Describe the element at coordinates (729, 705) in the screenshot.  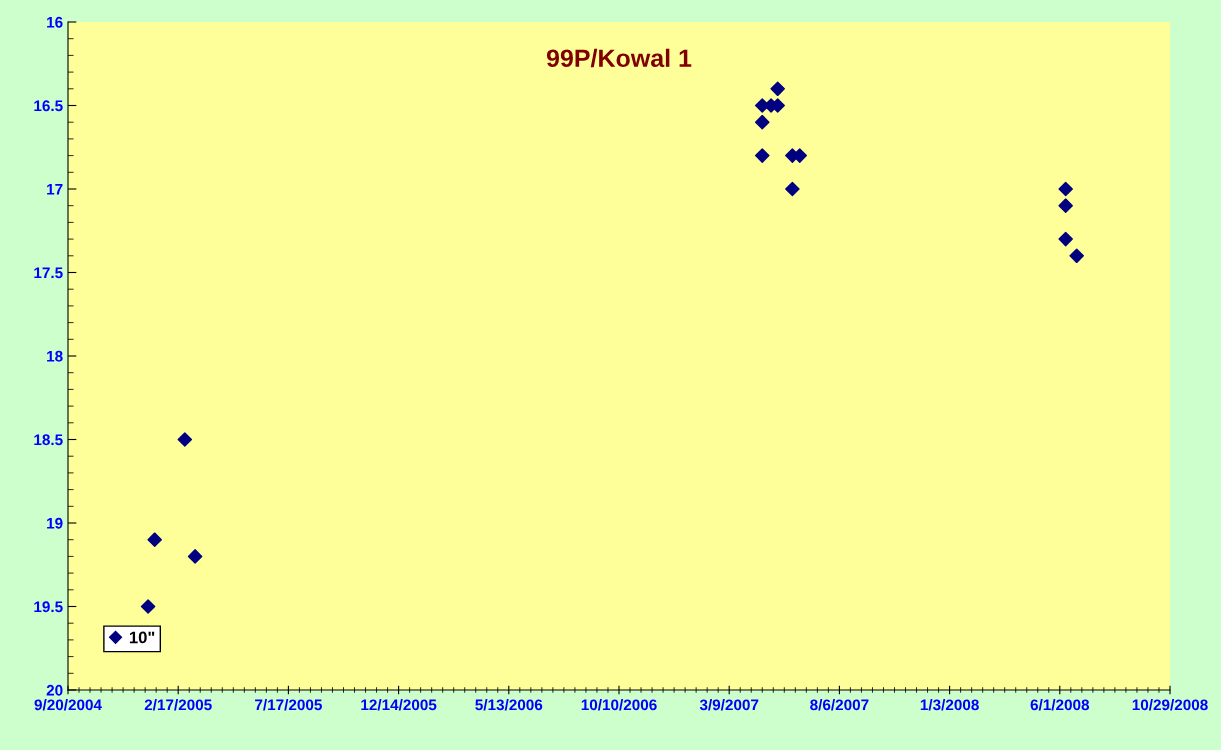
I see `x-tick-label: 3/9/2007` at that location.